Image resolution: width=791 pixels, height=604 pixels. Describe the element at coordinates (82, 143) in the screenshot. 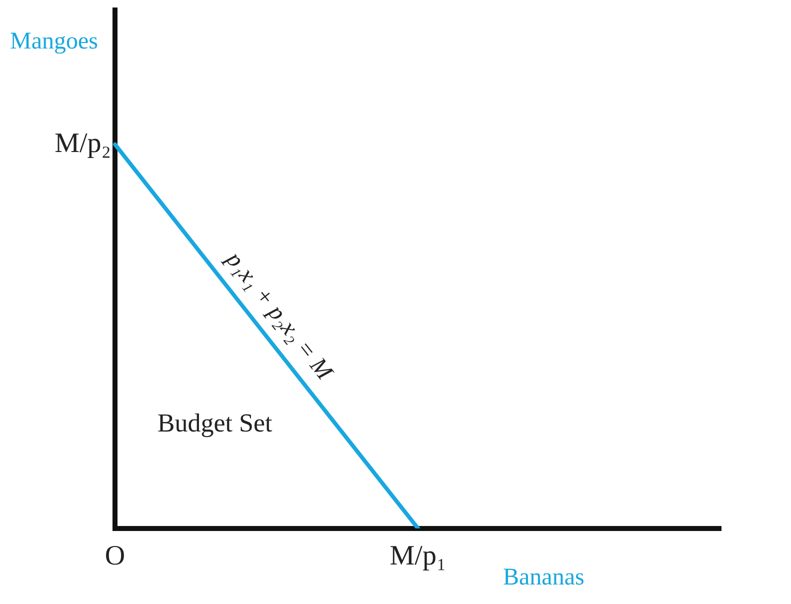

I see `text: M/p₂` at that location.